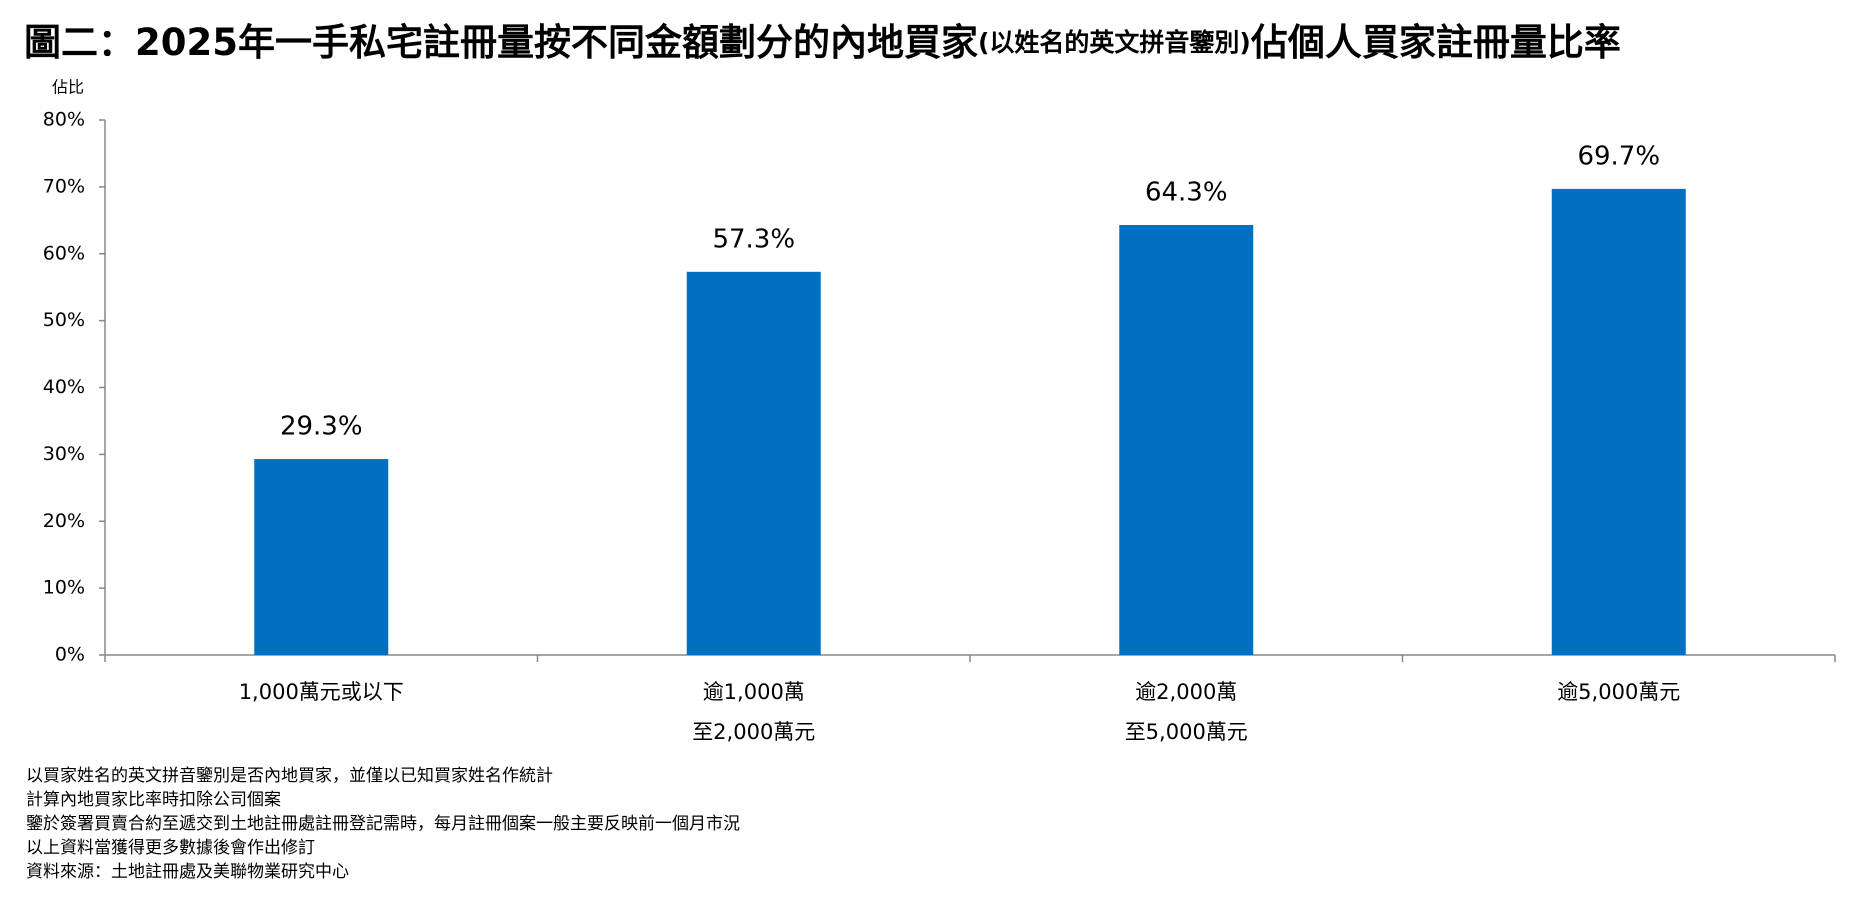  What do you see at coordinates (68, 87) in the screenshot?
I see `y-axis-label: 佔比` at bounding box center [68, 87].